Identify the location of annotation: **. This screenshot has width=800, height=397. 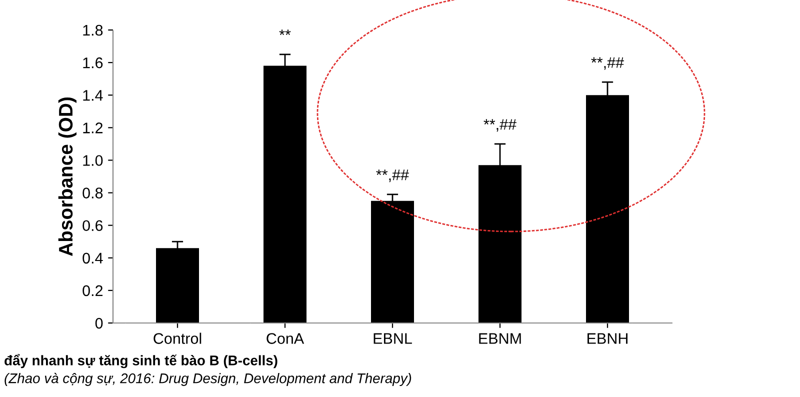
(285, 32).